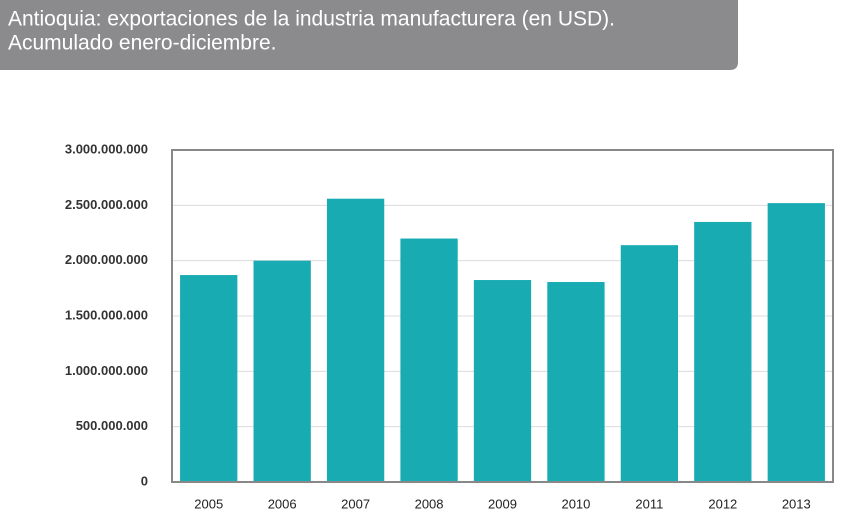 Image resolution: width=849 pixels, height=519 pixels. What do you see at coordinates (369, 35) in the screenshot?
I see `title-banner` at bounding box center [369, 35].